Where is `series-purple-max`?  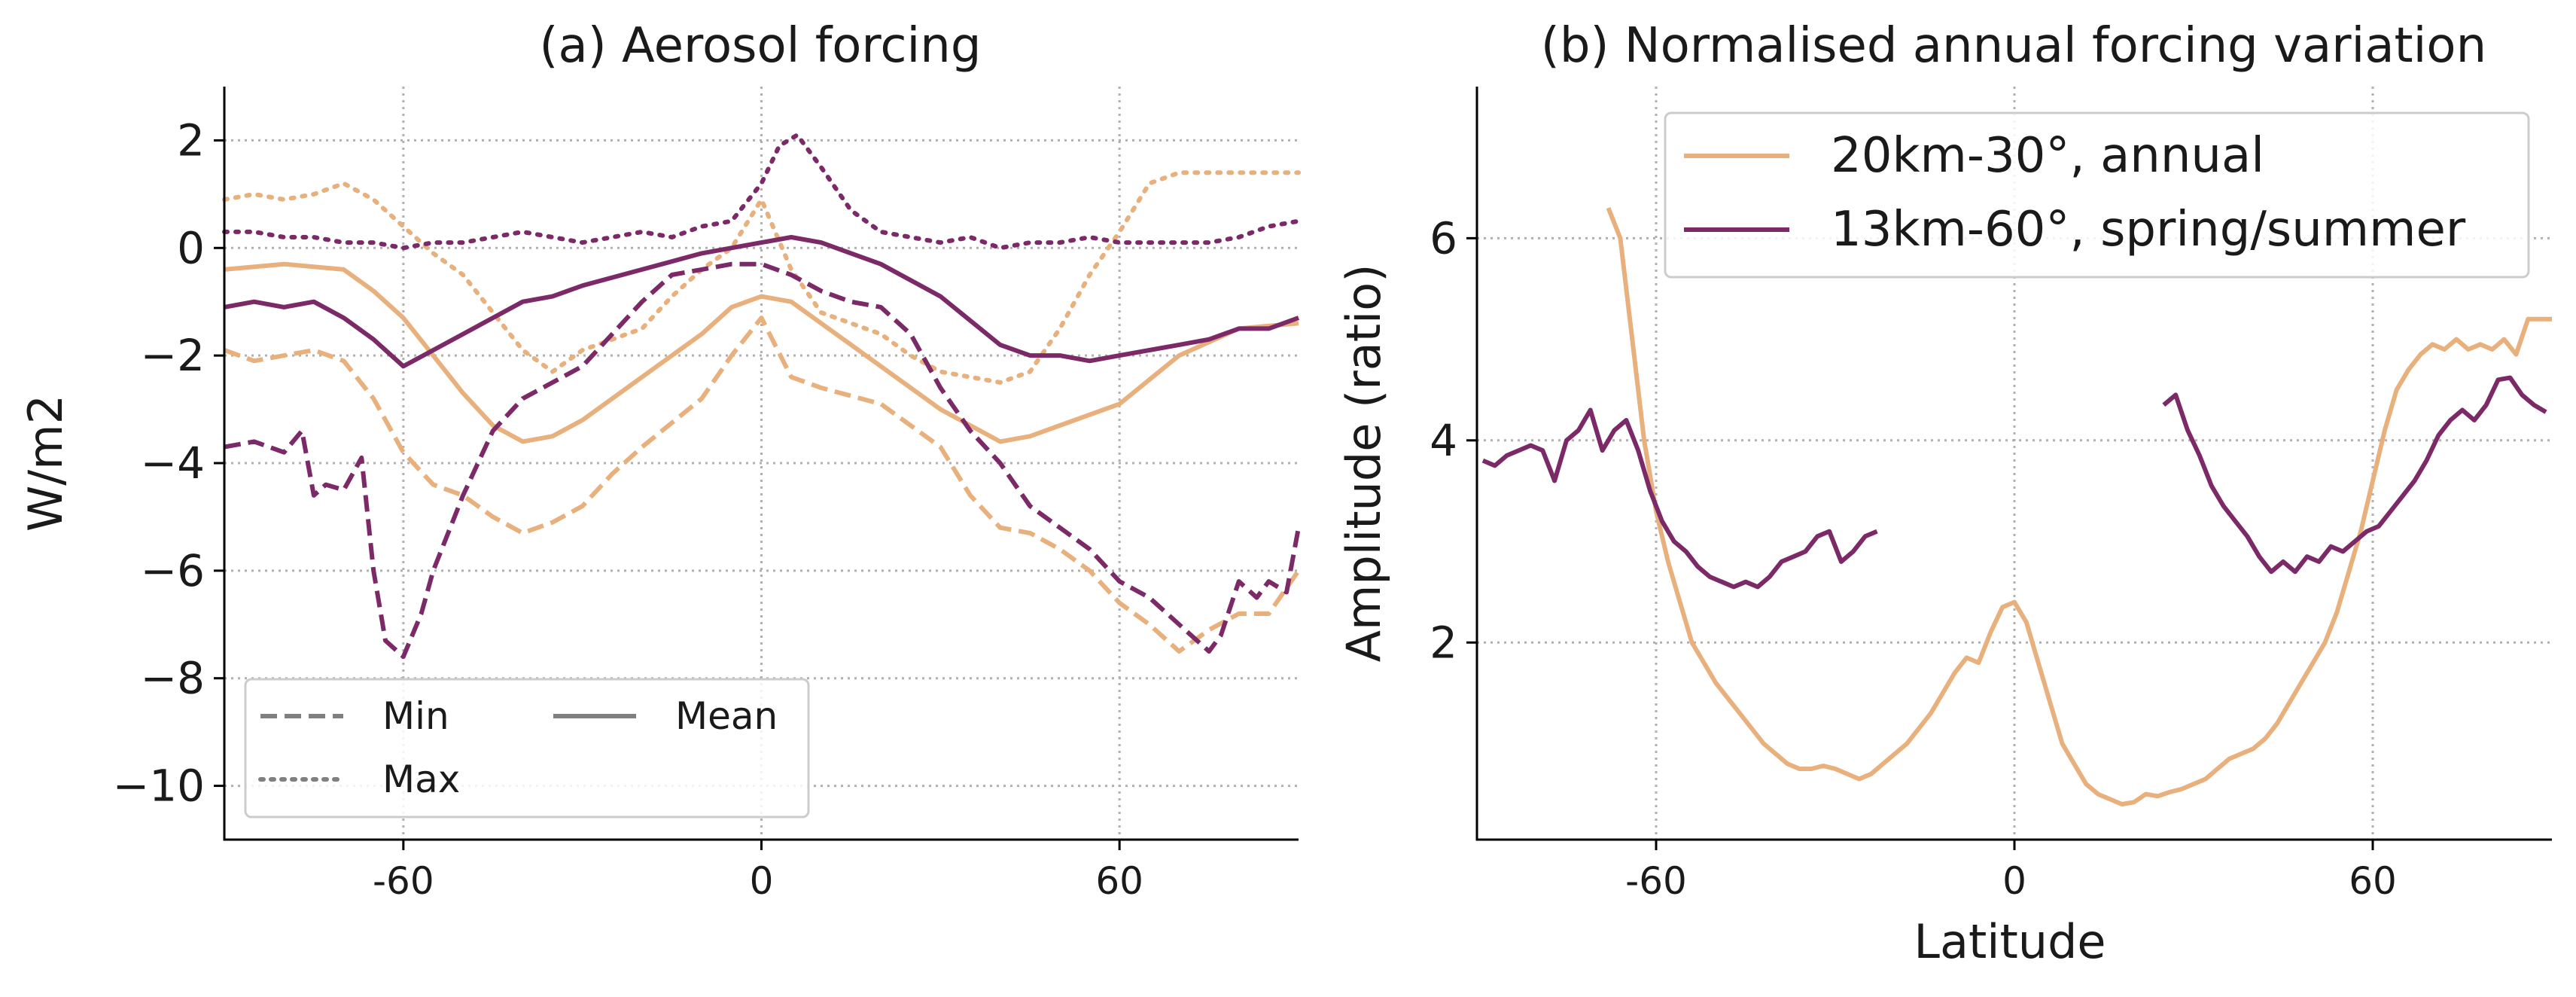
series-purple-max is located at coordinates (762, 192).